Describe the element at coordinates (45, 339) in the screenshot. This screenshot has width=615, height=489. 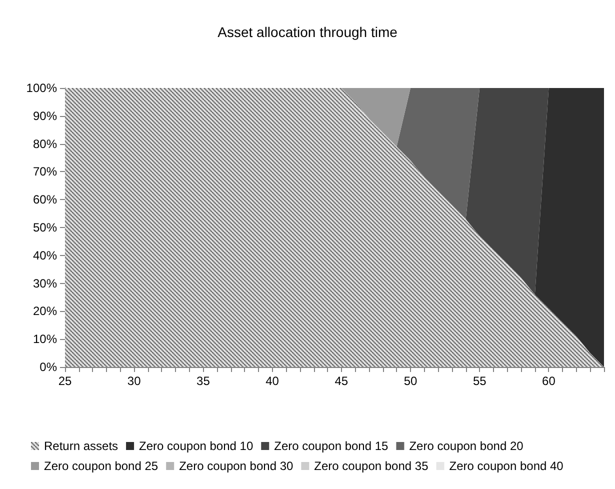
I see `y-tick-label: 10%` at that location.